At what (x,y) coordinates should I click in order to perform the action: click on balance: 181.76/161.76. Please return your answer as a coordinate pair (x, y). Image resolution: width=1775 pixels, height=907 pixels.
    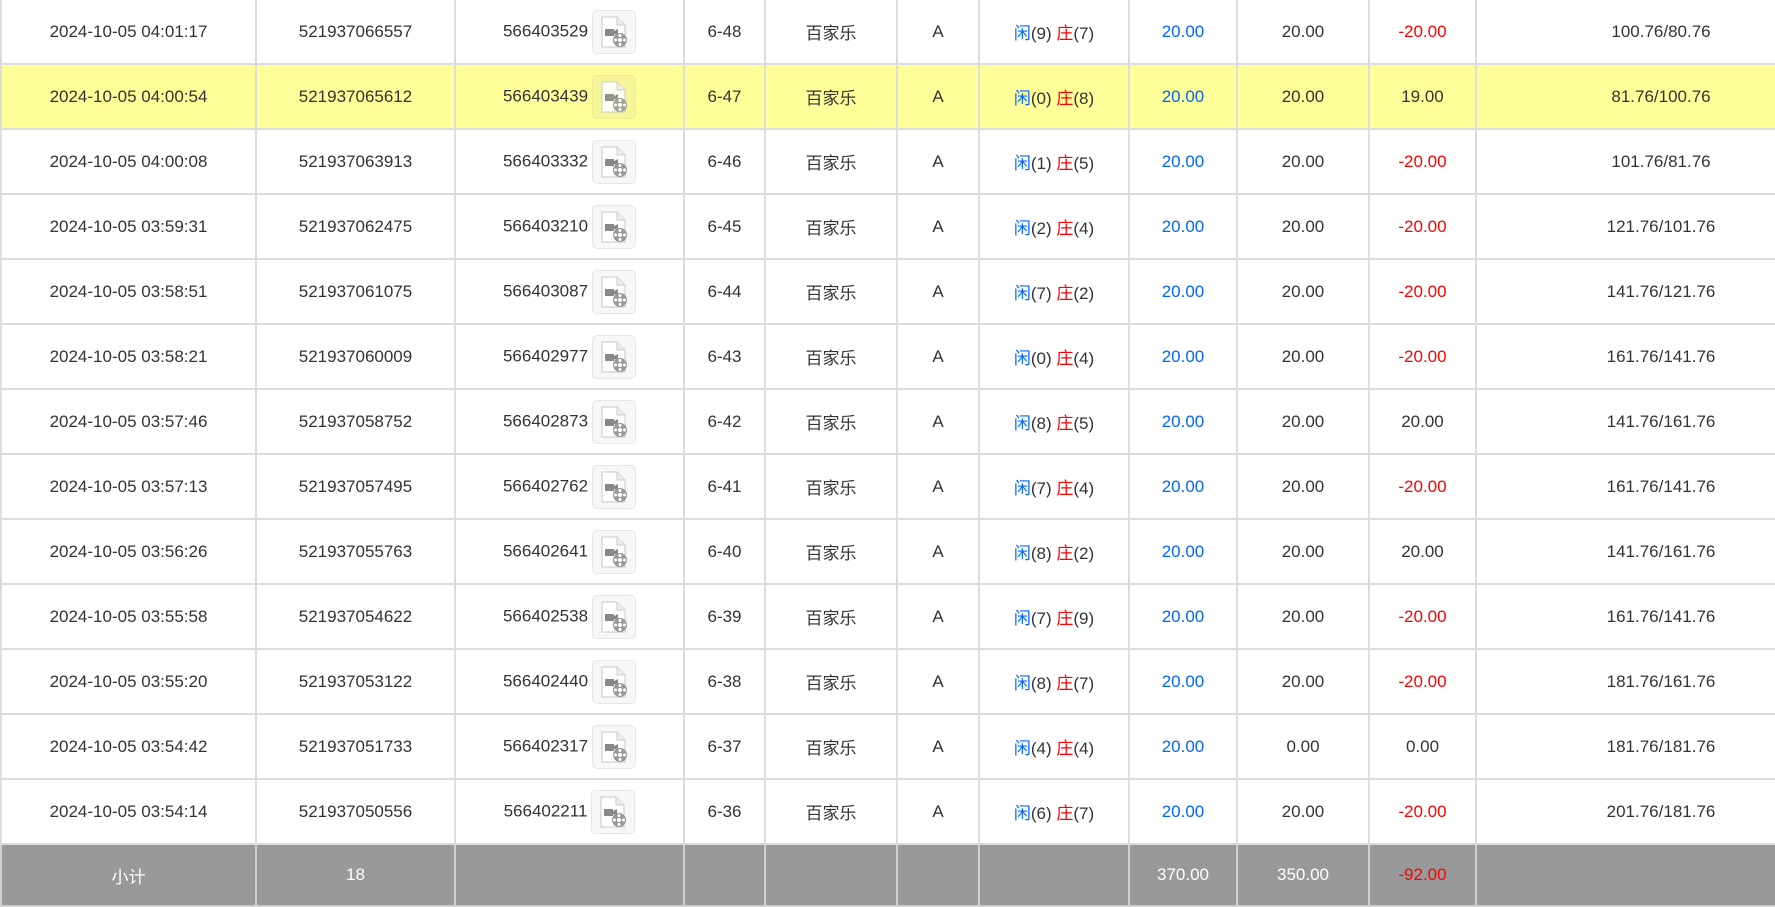
    Looking at the image, I should click on (1625, 681).